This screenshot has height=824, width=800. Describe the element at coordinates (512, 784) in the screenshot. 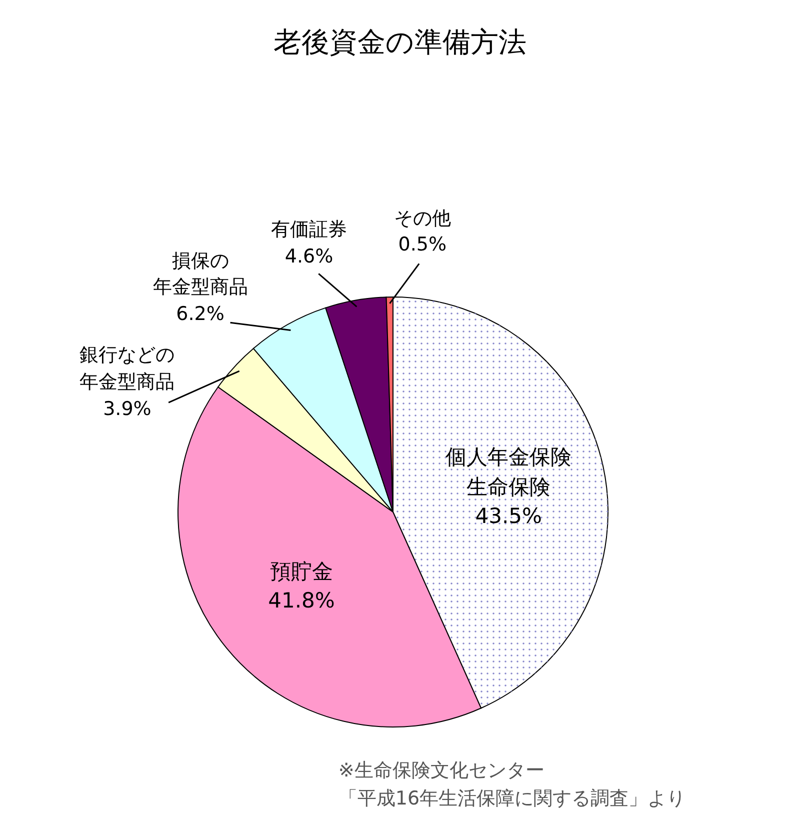

I see `annotation: ※生命保険文化センター「平成16年生活保障に関する調査」より` at that location.